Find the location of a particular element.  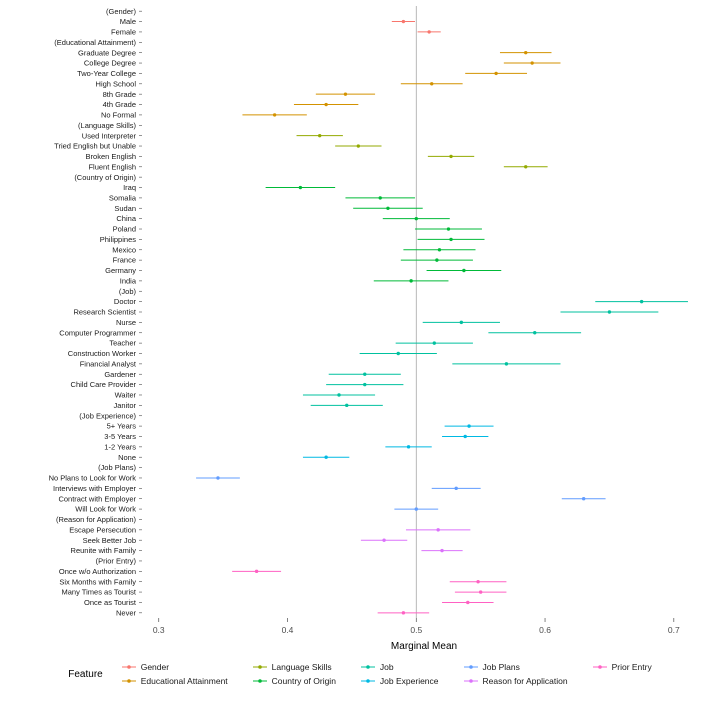

row-label: No Plans to Look for Work is located at coordinates (93, 478).